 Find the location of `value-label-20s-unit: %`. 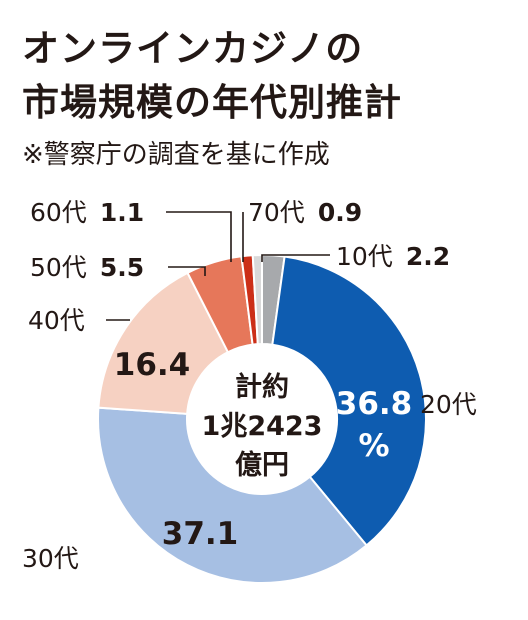

value-label-20s-unit: % is located at coordinates (373, 446).